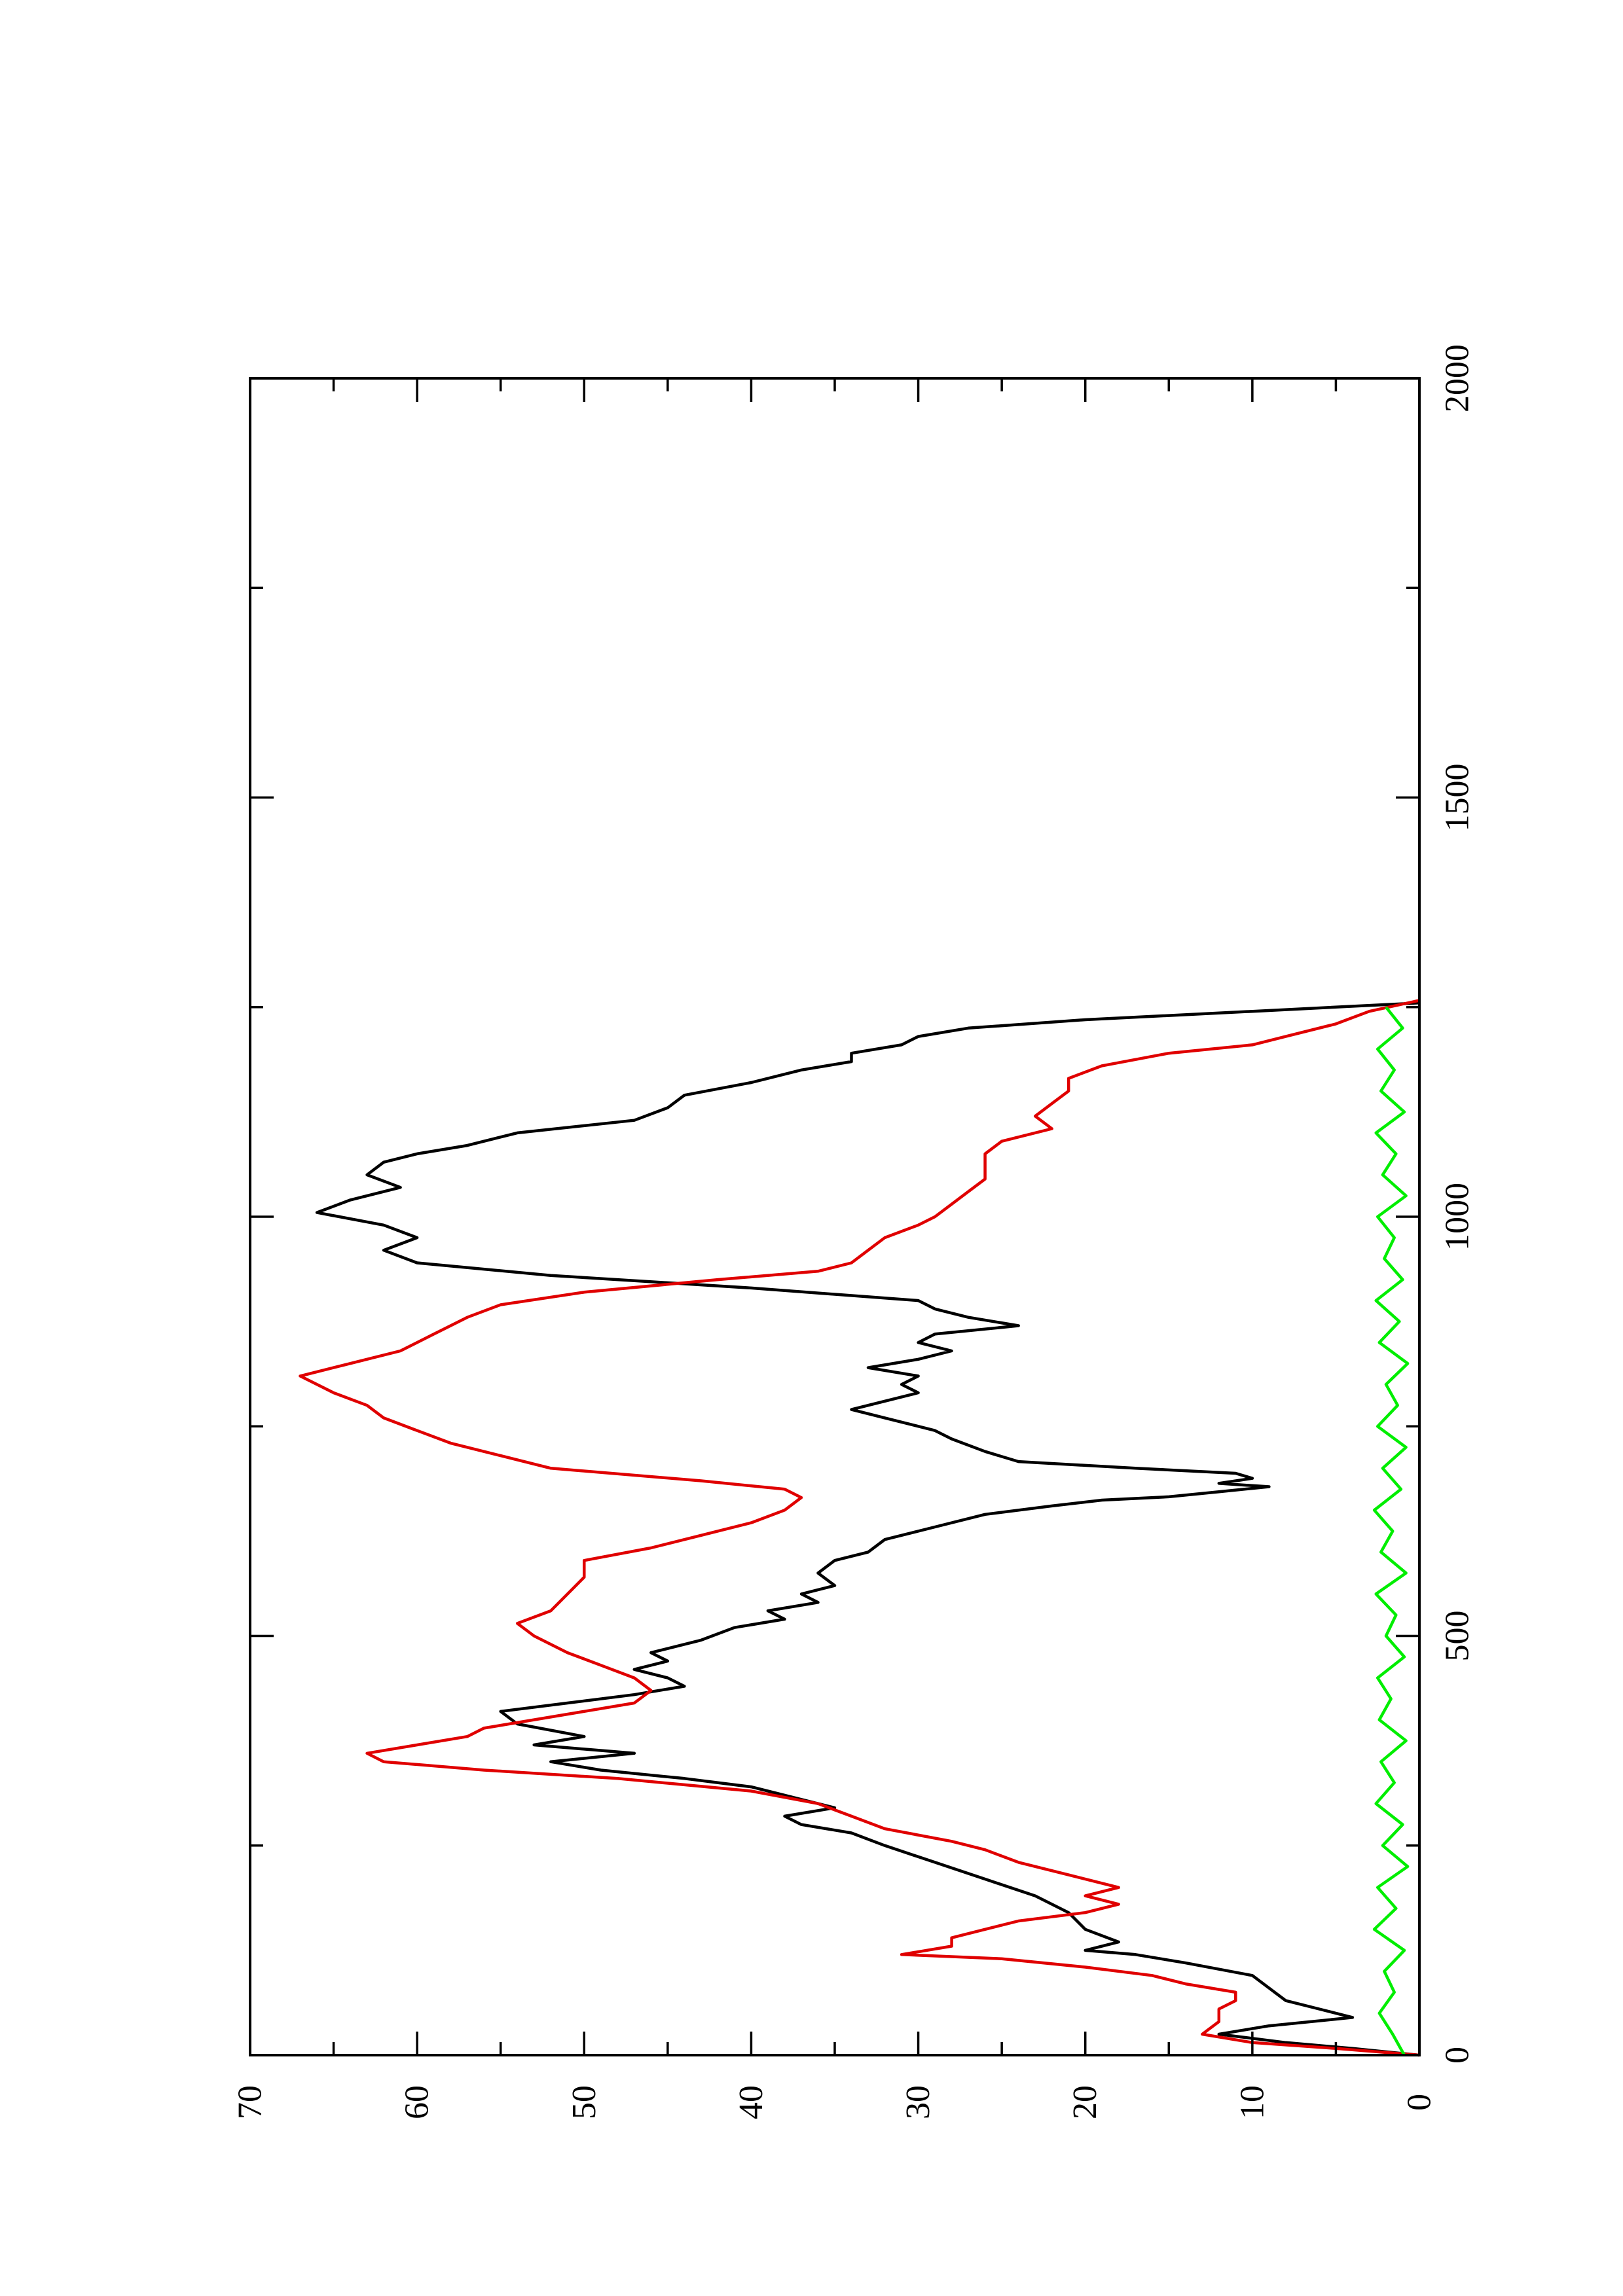 This screenshot has height=2296, width=1623. I want to click on y-tick-label: 30, so click(918, 2102).